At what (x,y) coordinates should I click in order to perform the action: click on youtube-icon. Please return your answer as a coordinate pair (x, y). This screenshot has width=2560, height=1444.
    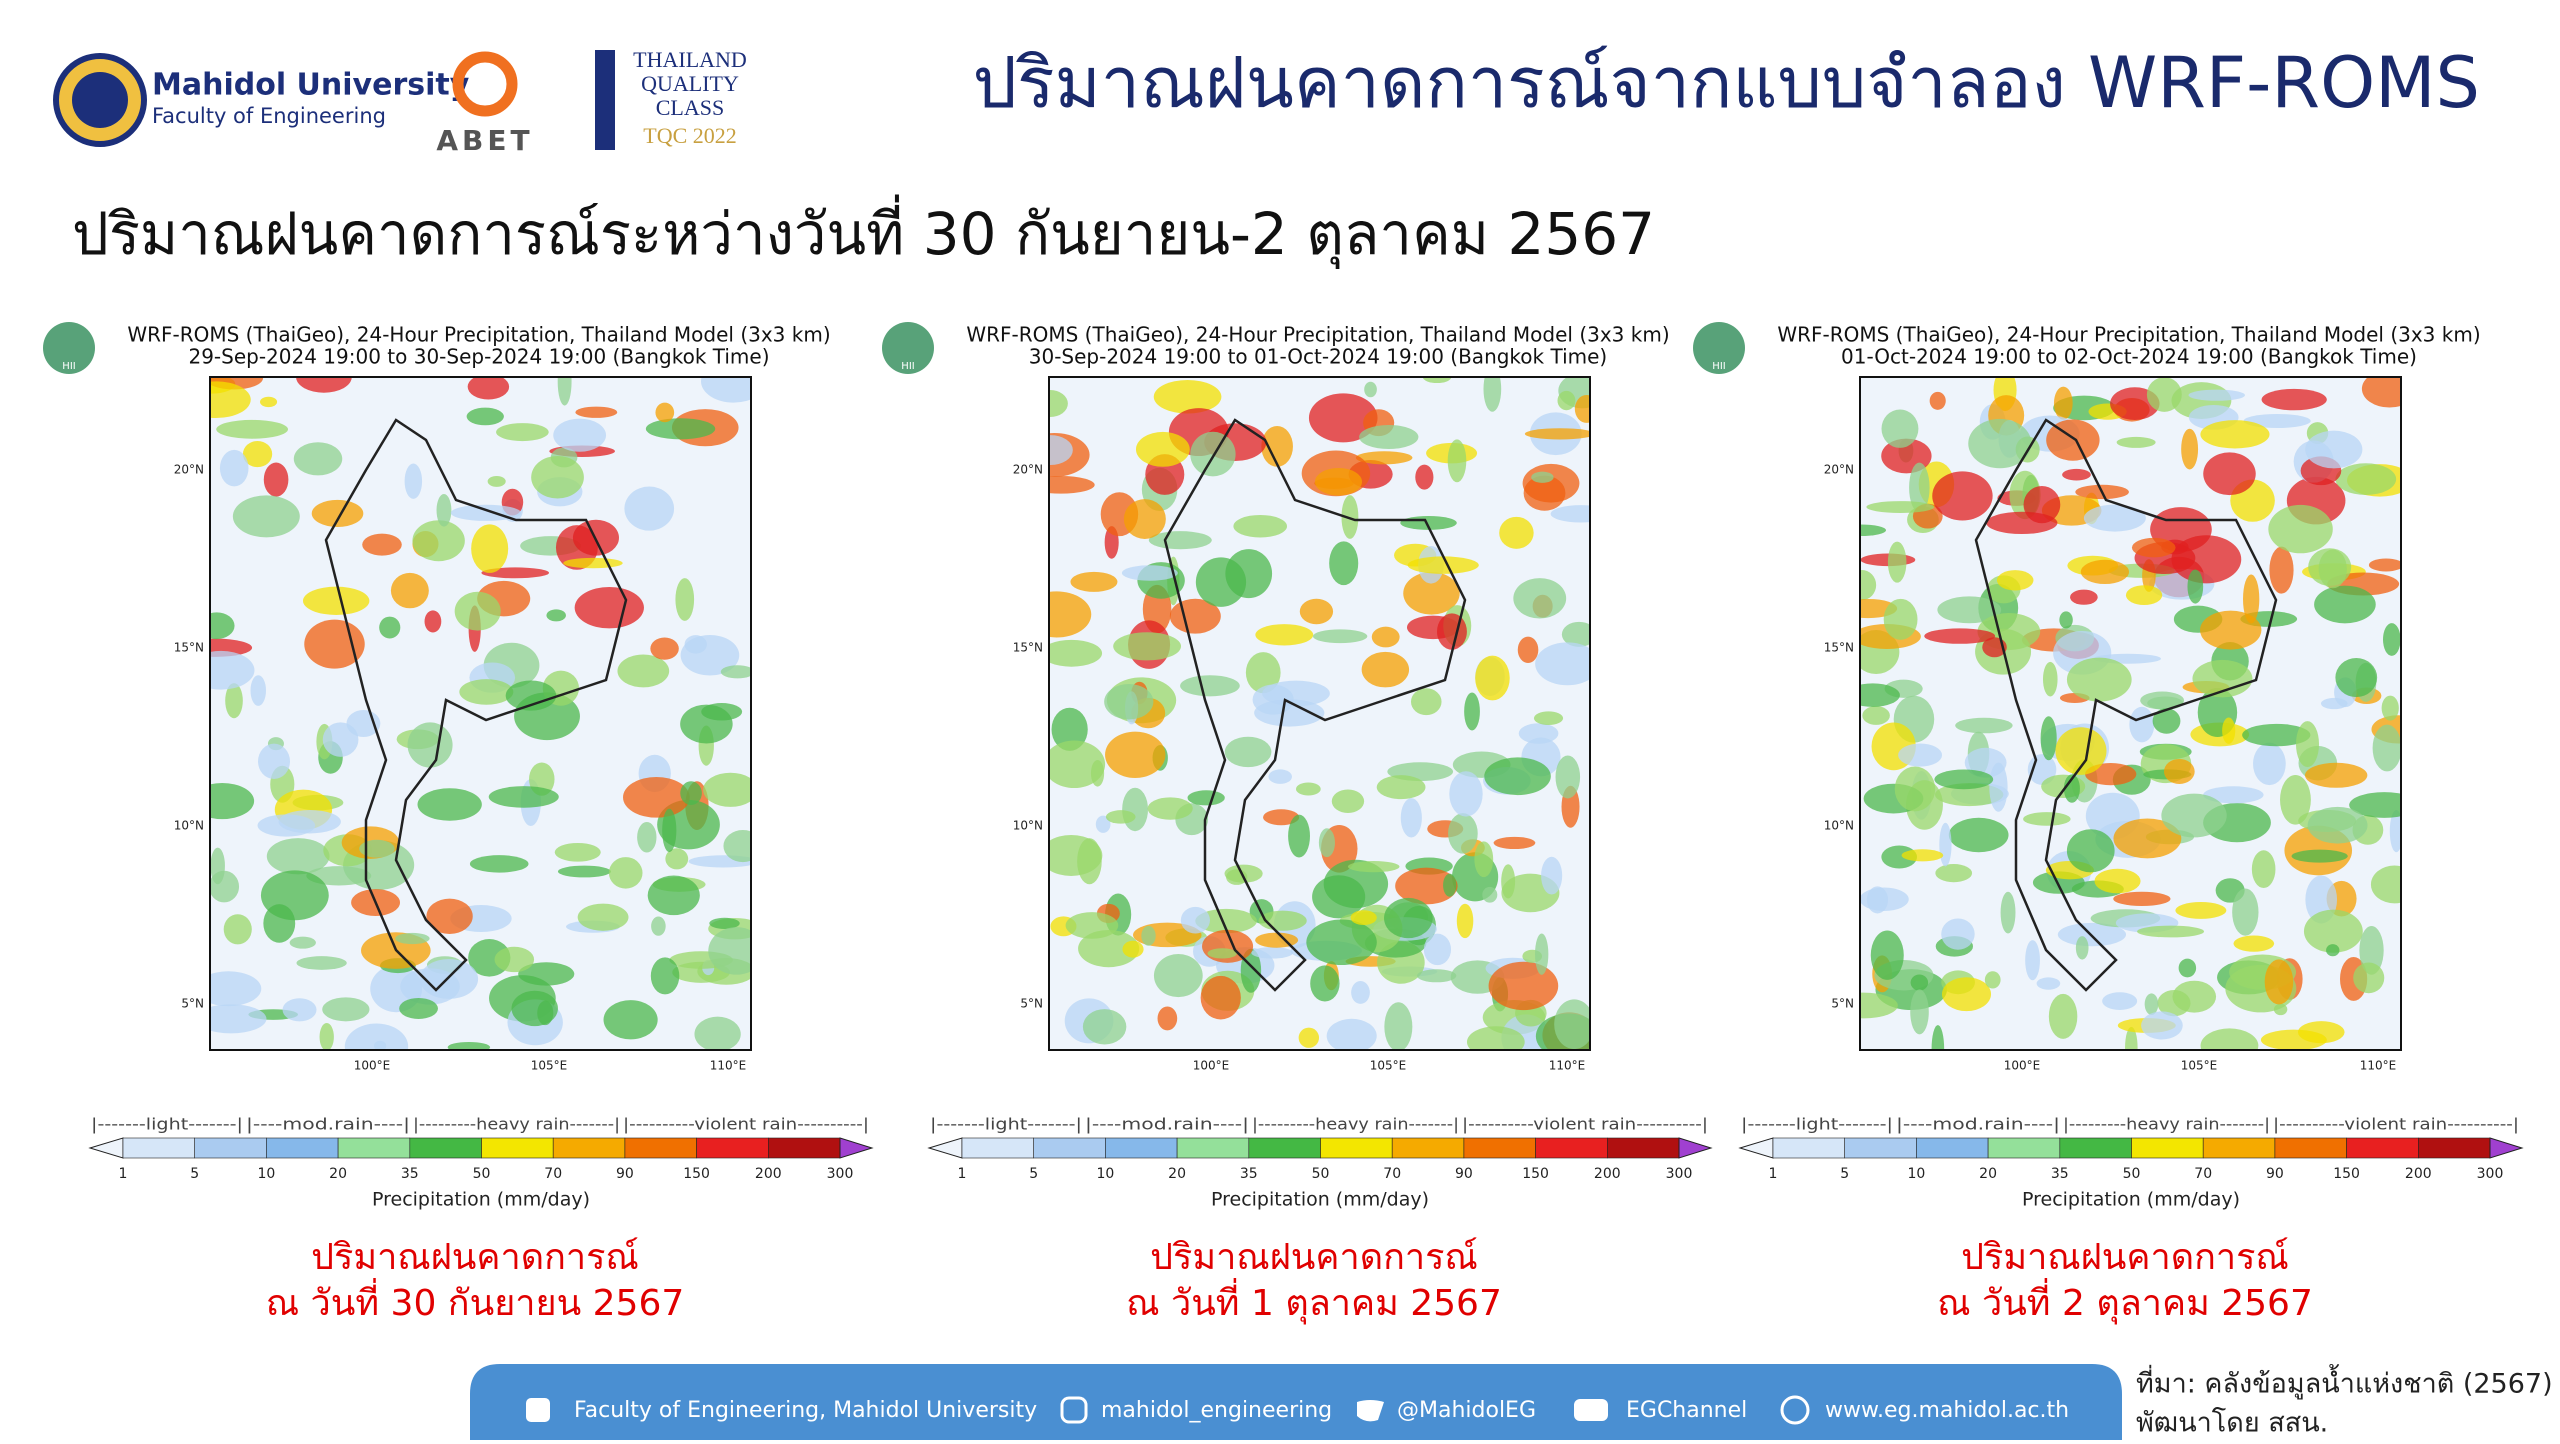
    Looking at the image, I should click on (1591, 1410).